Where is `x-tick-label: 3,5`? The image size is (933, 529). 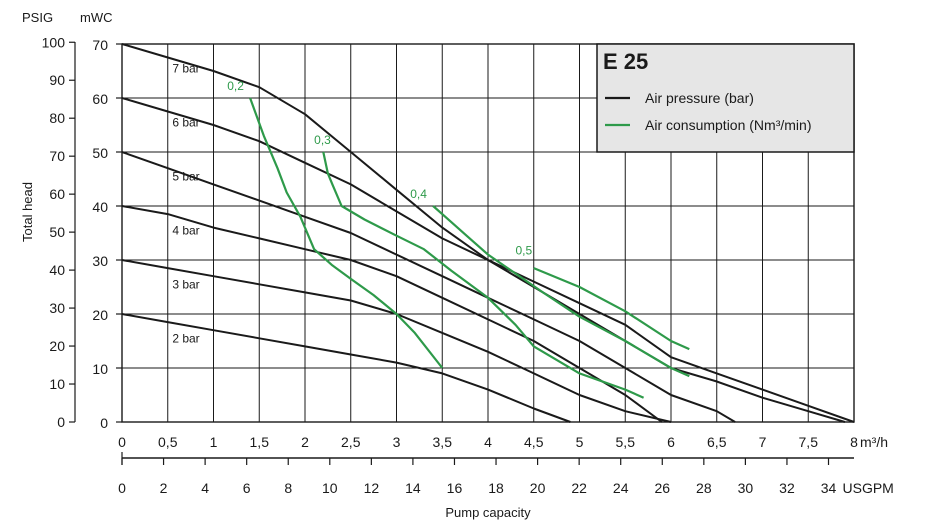
x-tick-label: 3,5 is located at coordinates (443, 442).